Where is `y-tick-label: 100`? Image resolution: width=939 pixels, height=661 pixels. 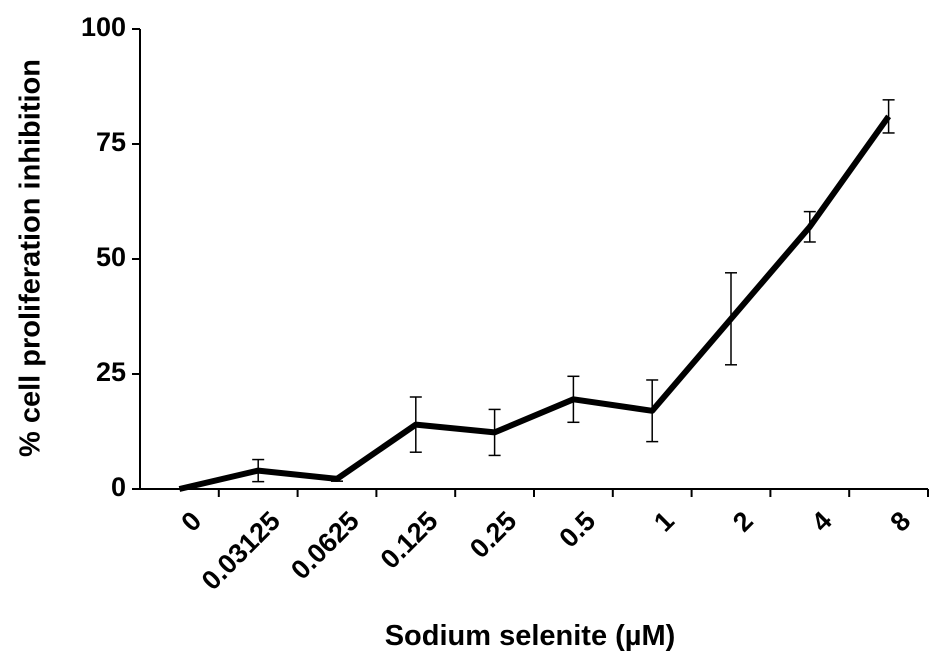 y-tick-label: 100 is located at coordinates (103, 27).